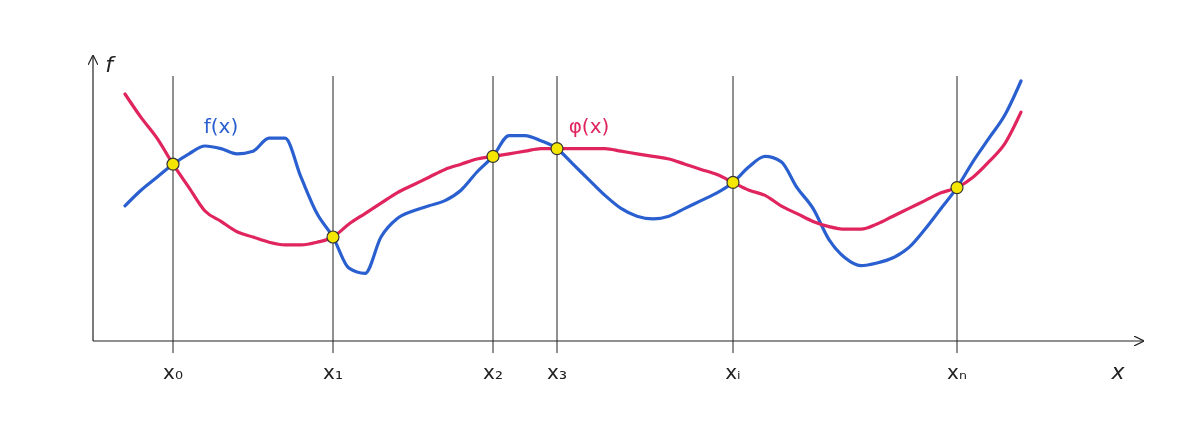 This screenshot has height=422, width=1193. What do you see at coordinates (1118, 371) in the screenshot?
I see `x-axis-title: x` at bounding box center [1118, 371].